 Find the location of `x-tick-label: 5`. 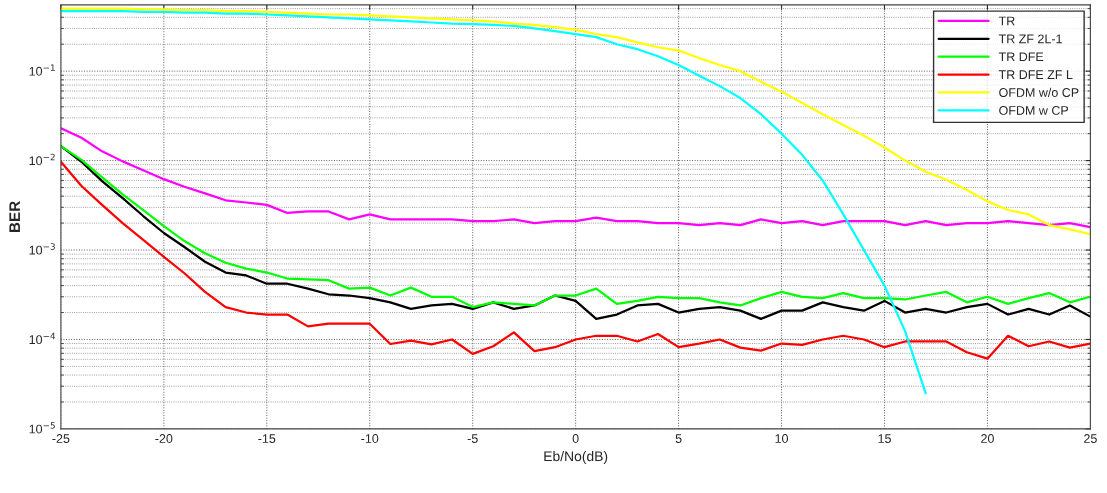

x-tick-label: 5 is located at coordinates (678, 438).